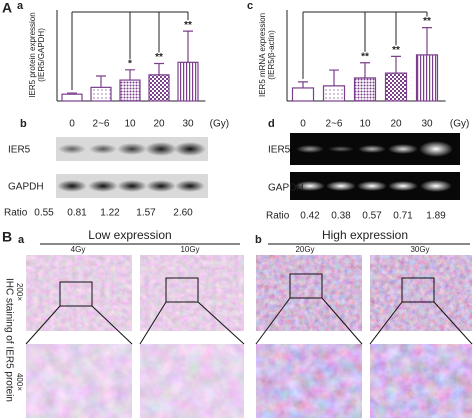 This screenshot has width=474, height=420. I want to click on ratio-value: 0.81, so click(77, 213).